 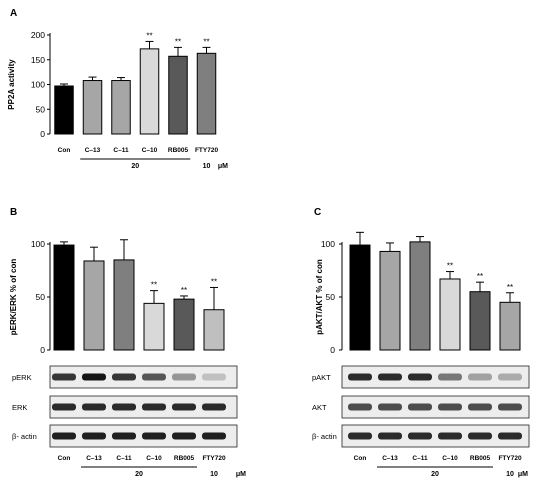 What do you see at coordinates (11, 84) in the screenshot?
I see `y-axis-label: PP2A activity` at bounding box center [11, 84].